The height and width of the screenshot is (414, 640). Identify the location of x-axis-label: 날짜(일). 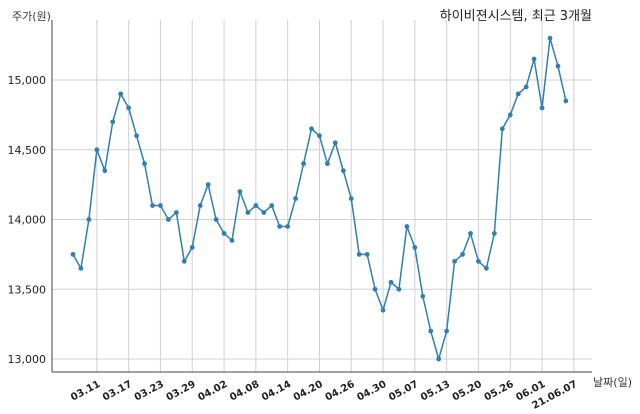
(612, 382).